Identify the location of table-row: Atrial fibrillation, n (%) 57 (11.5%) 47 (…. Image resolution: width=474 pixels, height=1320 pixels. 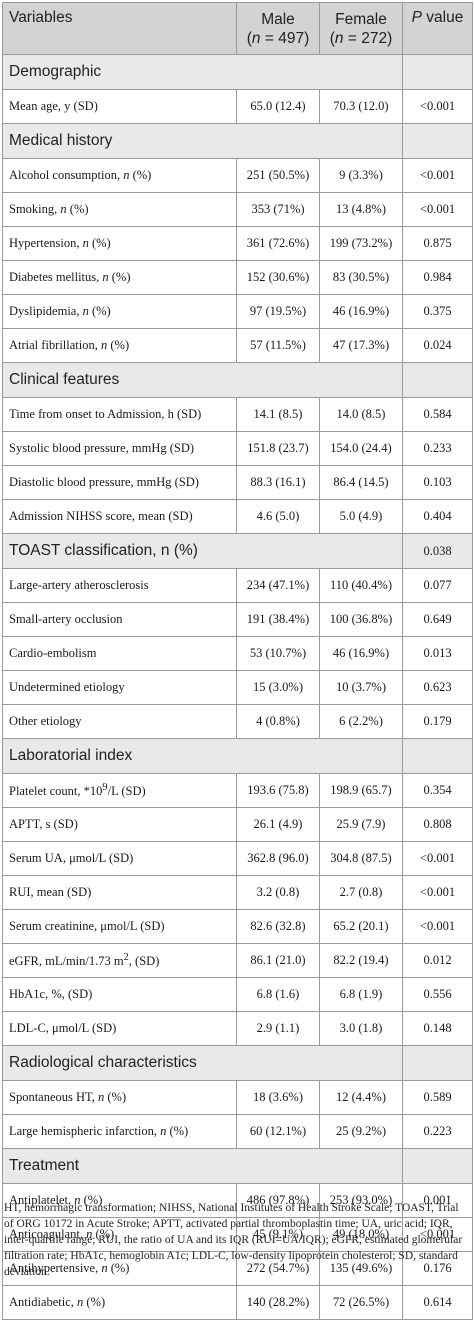
(237, 345).